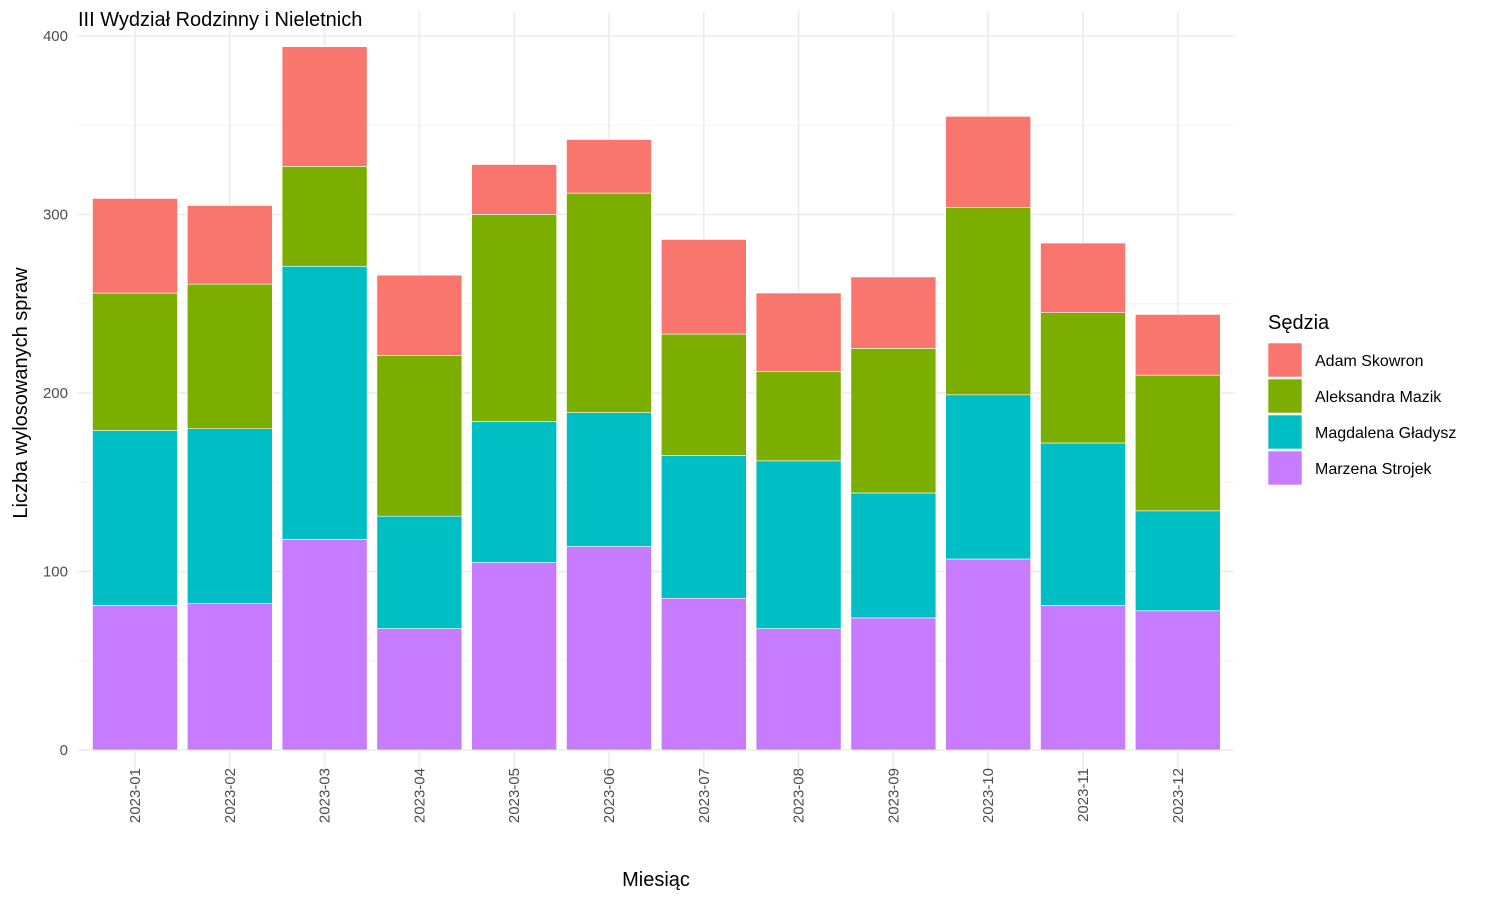 The width and height of the screenshot is (1500, 905). Describe the element at coordinates (1378, 397) in the screenshot. I see `legend-label: Aleksandra Mazik` at that location.